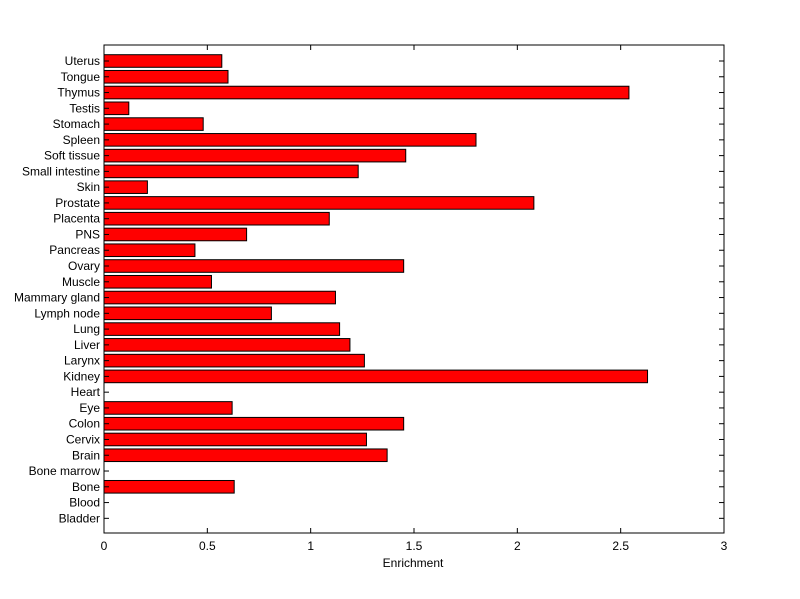 The width and height of the screenshot is (800, 599). Describe the element at coordinates (724, 546) in the screenshot. I see `x-tick-label: 3` at that location.